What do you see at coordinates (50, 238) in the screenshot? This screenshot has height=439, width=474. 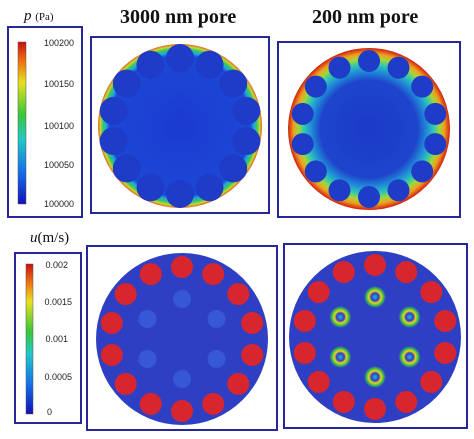 I see `velocity-label: u(m/s)` at bounding box center [50, 238].